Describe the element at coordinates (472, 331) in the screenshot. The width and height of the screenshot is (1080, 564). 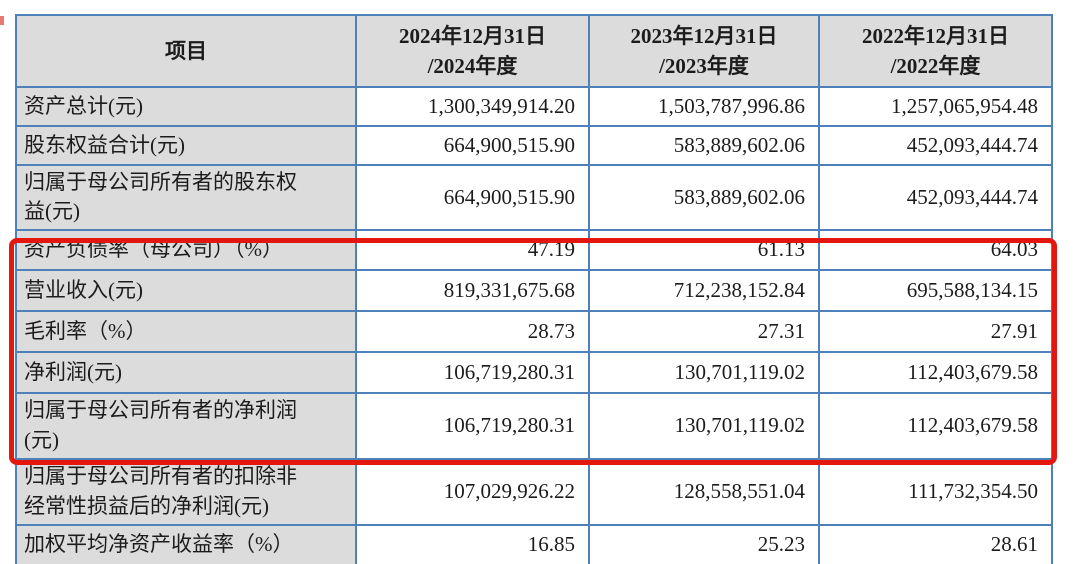
I see `cell-value: 28.73` at that location.